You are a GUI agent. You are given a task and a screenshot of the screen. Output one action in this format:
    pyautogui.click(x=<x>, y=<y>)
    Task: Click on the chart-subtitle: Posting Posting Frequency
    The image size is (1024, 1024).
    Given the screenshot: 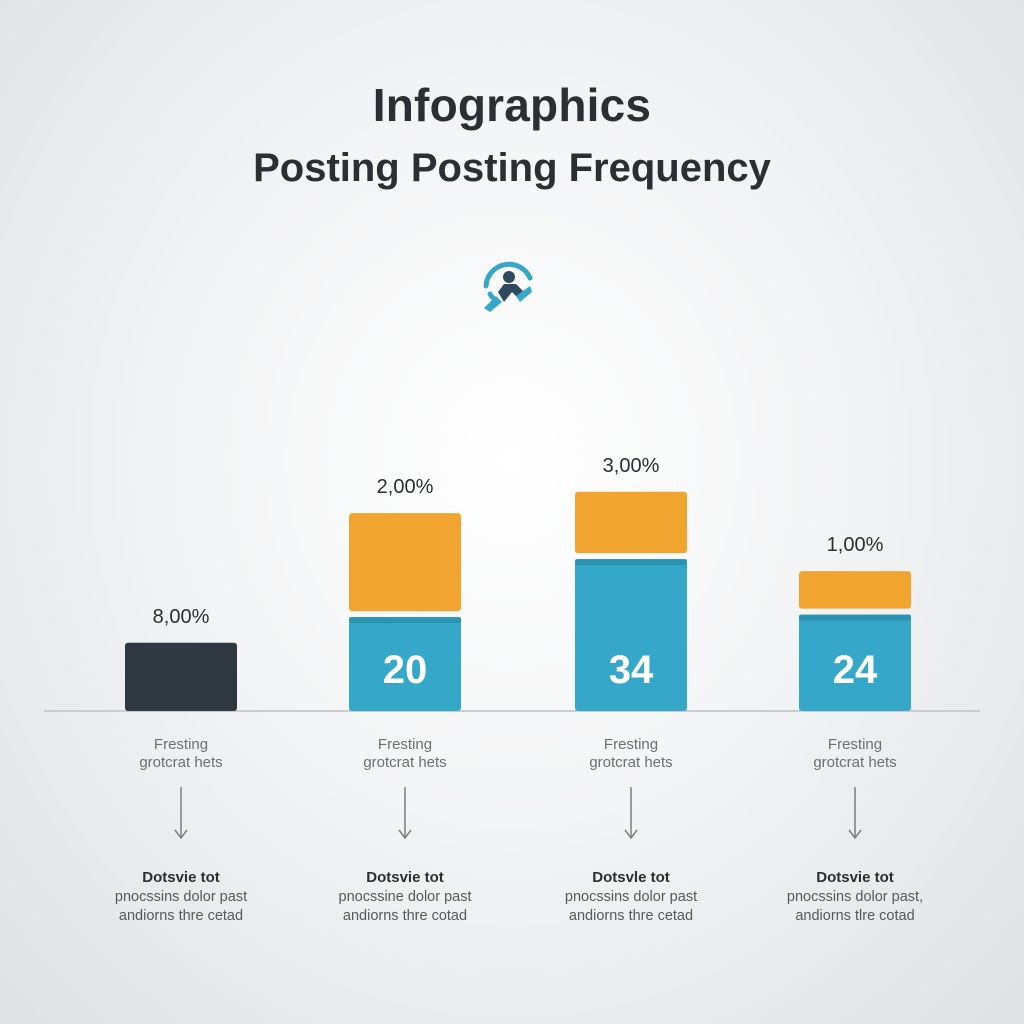 What is the action you would take?
    pyautogui.click(x=512, y=168)
    